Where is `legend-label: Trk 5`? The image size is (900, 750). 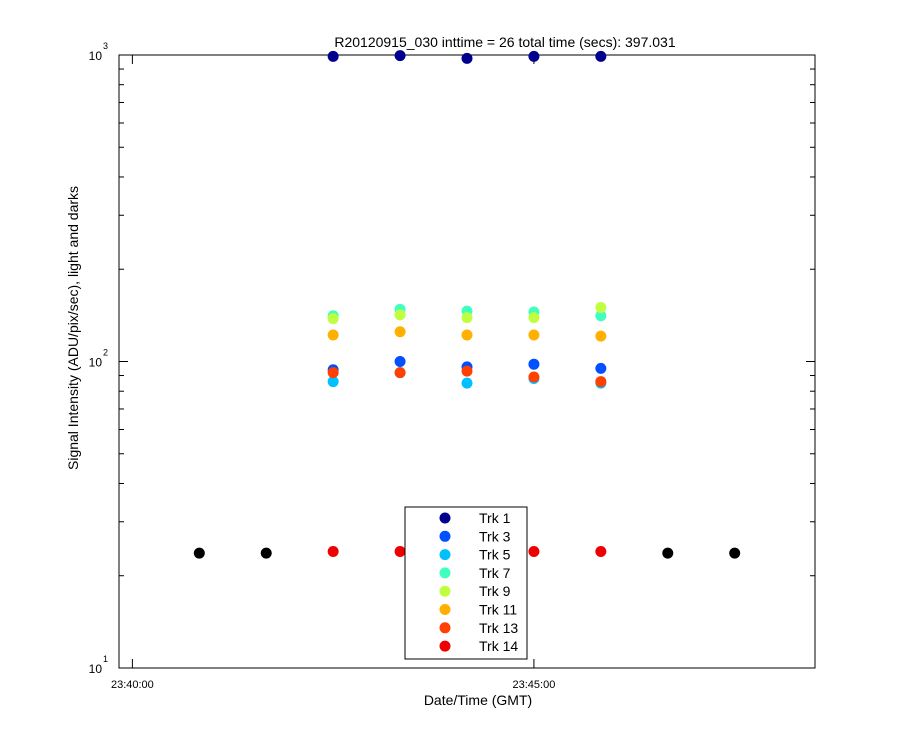 legend-label: Trk 5 is located at coordinates (495, 555).